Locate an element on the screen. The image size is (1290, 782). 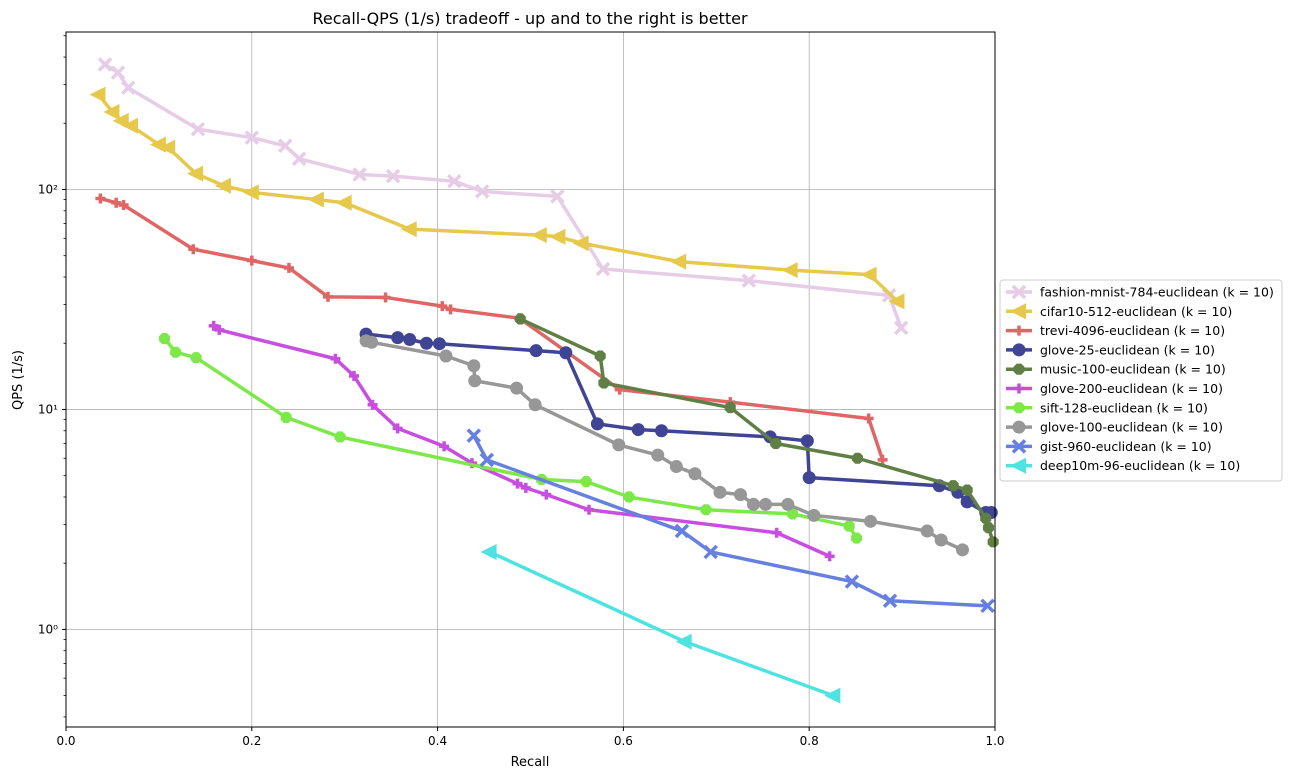
legend-label: sift-128-euclidean (k = 10) is located at coordinates (1124, 407).